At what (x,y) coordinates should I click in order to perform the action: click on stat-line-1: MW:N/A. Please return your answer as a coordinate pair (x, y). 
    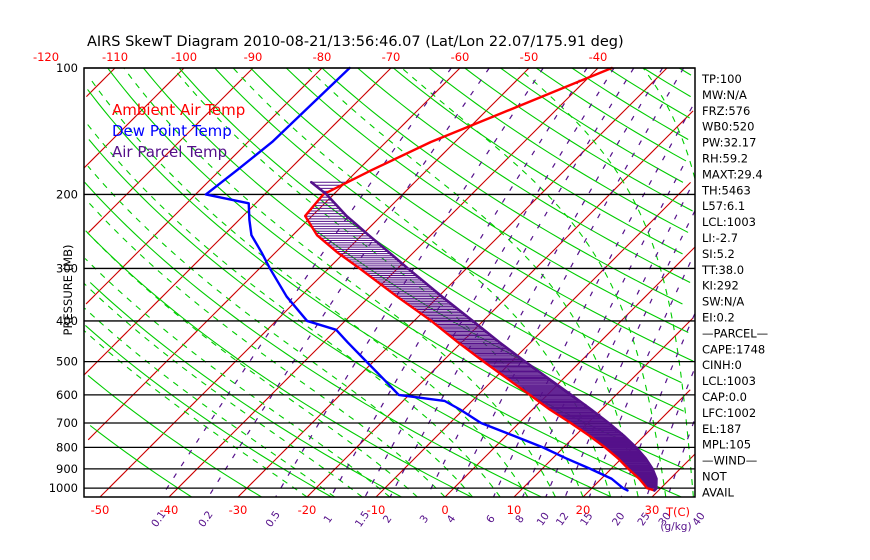
    Looking at the image, I should click on (724, 95).